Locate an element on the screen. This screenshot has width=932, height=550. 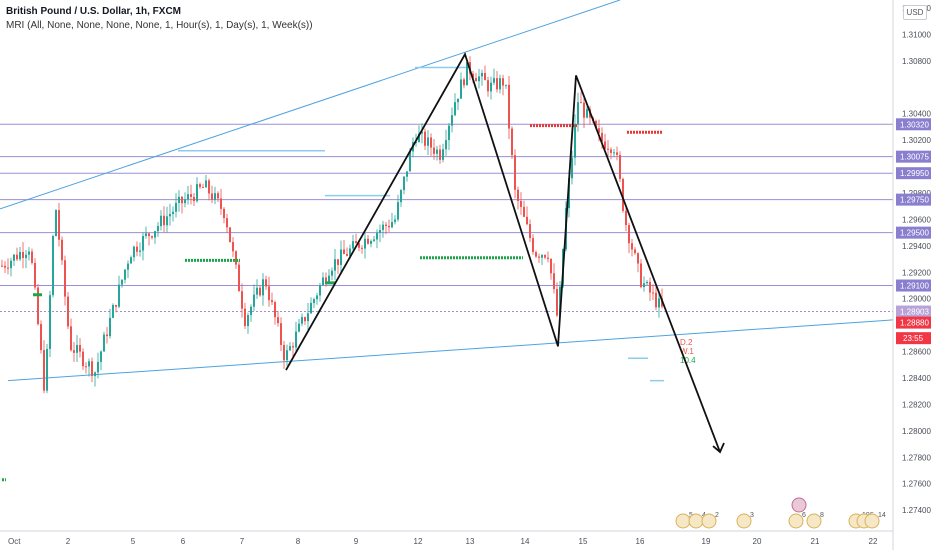
current-price-label-bg is located at coordinates (913, 311).